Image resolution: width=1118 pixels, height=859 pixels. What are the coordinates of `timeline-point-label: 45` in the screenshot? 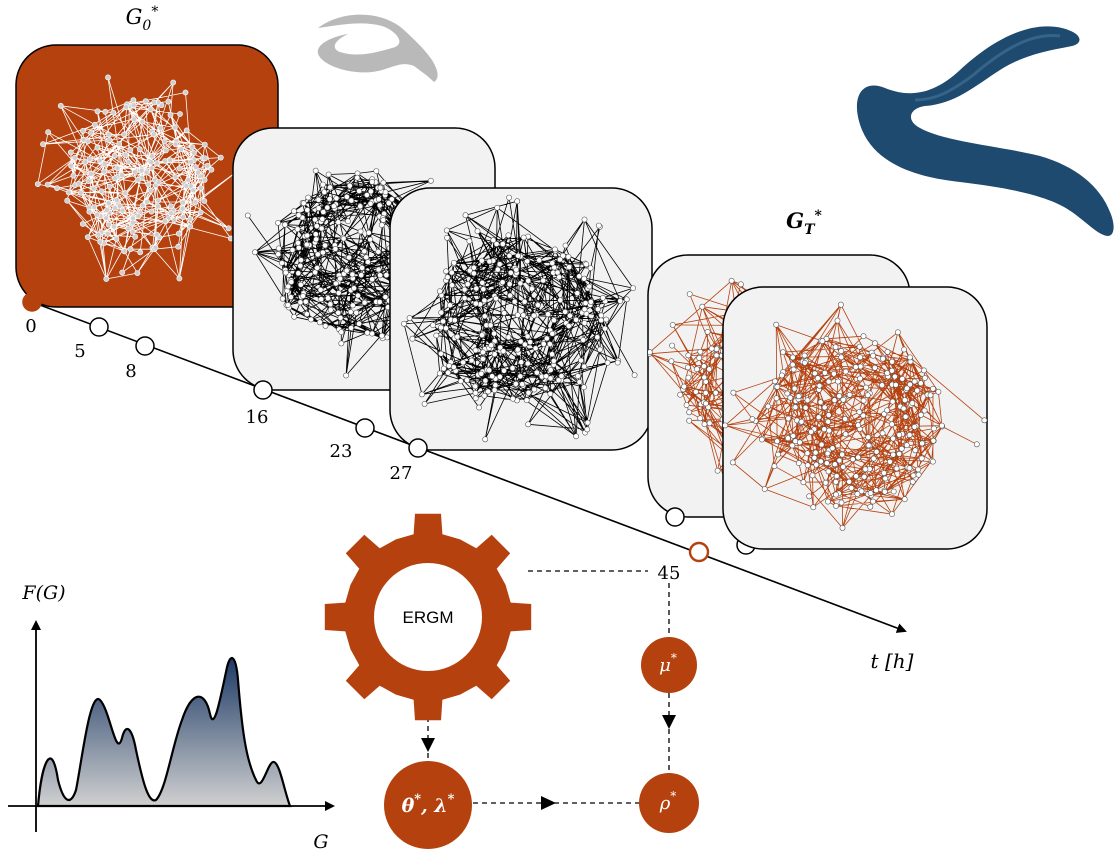 It's located at (669, 573).